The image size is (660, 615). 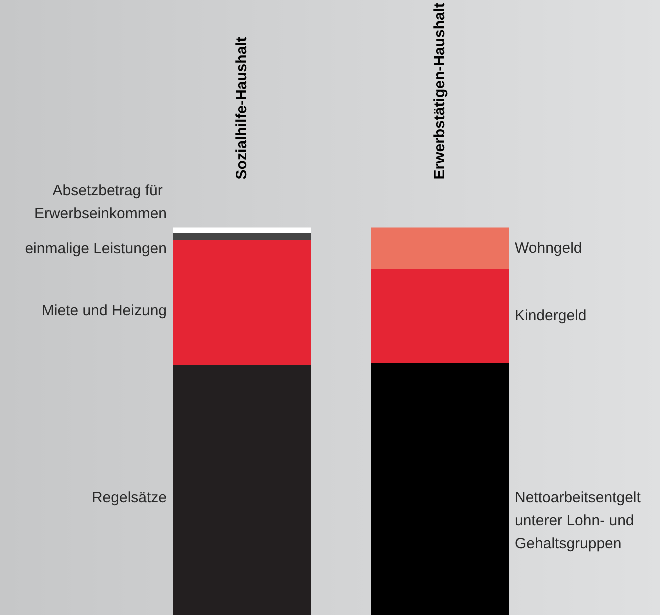 I want to click on series-label: einmalige Leistungen, so click(x=96, y=249).